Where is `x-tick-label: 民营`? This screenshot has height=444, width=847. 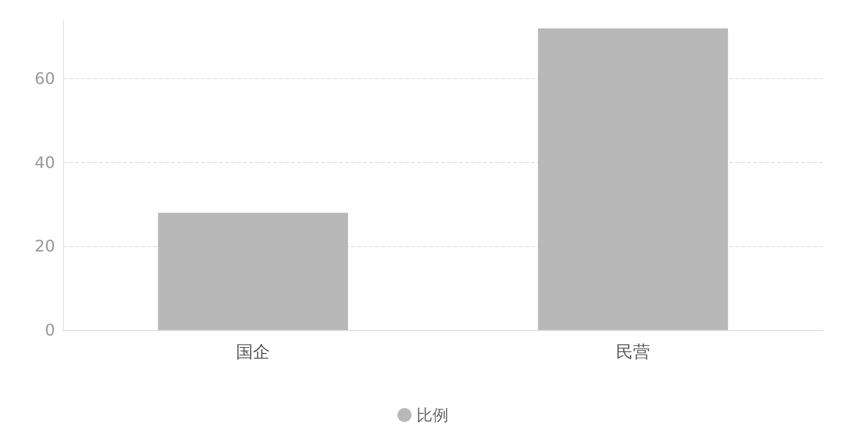
x-tick-label: 民营 is located at coordinates (633, 352).